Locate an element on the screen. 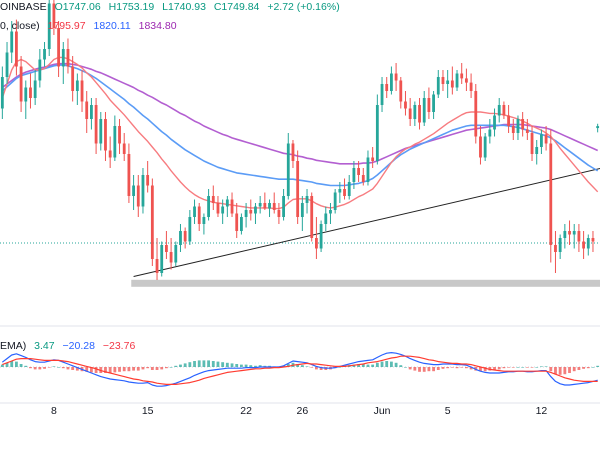 This screenshot has width=600, height=450. change-value: +2.72 (+0.16%) is located at coordinates (303, 7).